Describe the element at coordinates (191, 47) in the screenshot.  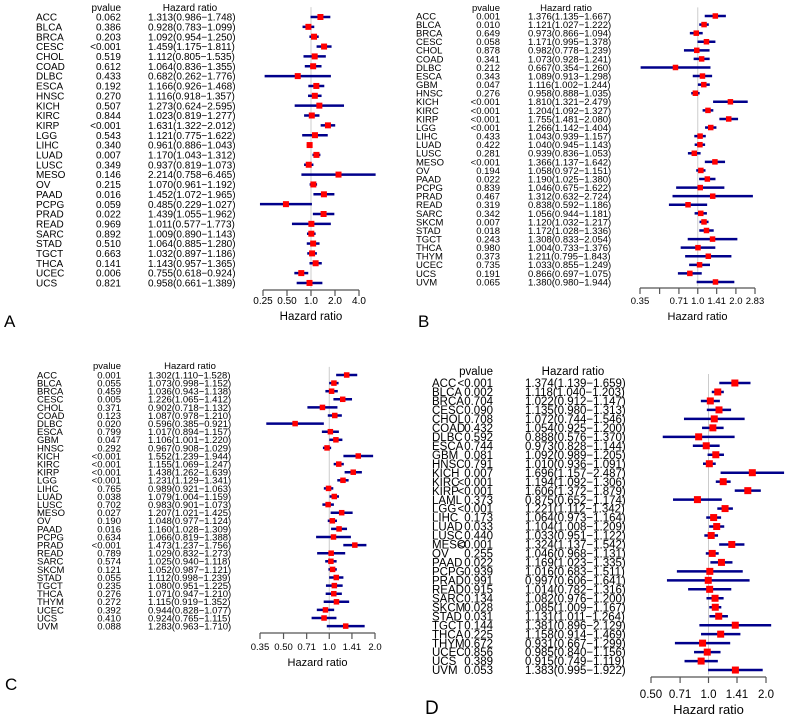
I see `hazard-ratio-text: 1.459(1.175−1.811)` at that location.